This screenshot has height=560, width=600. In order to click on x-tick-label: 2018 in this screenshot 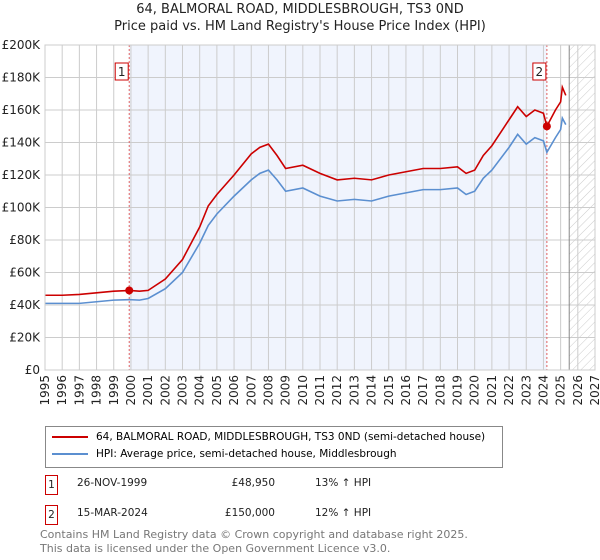, I will do `click(440, 390)`.